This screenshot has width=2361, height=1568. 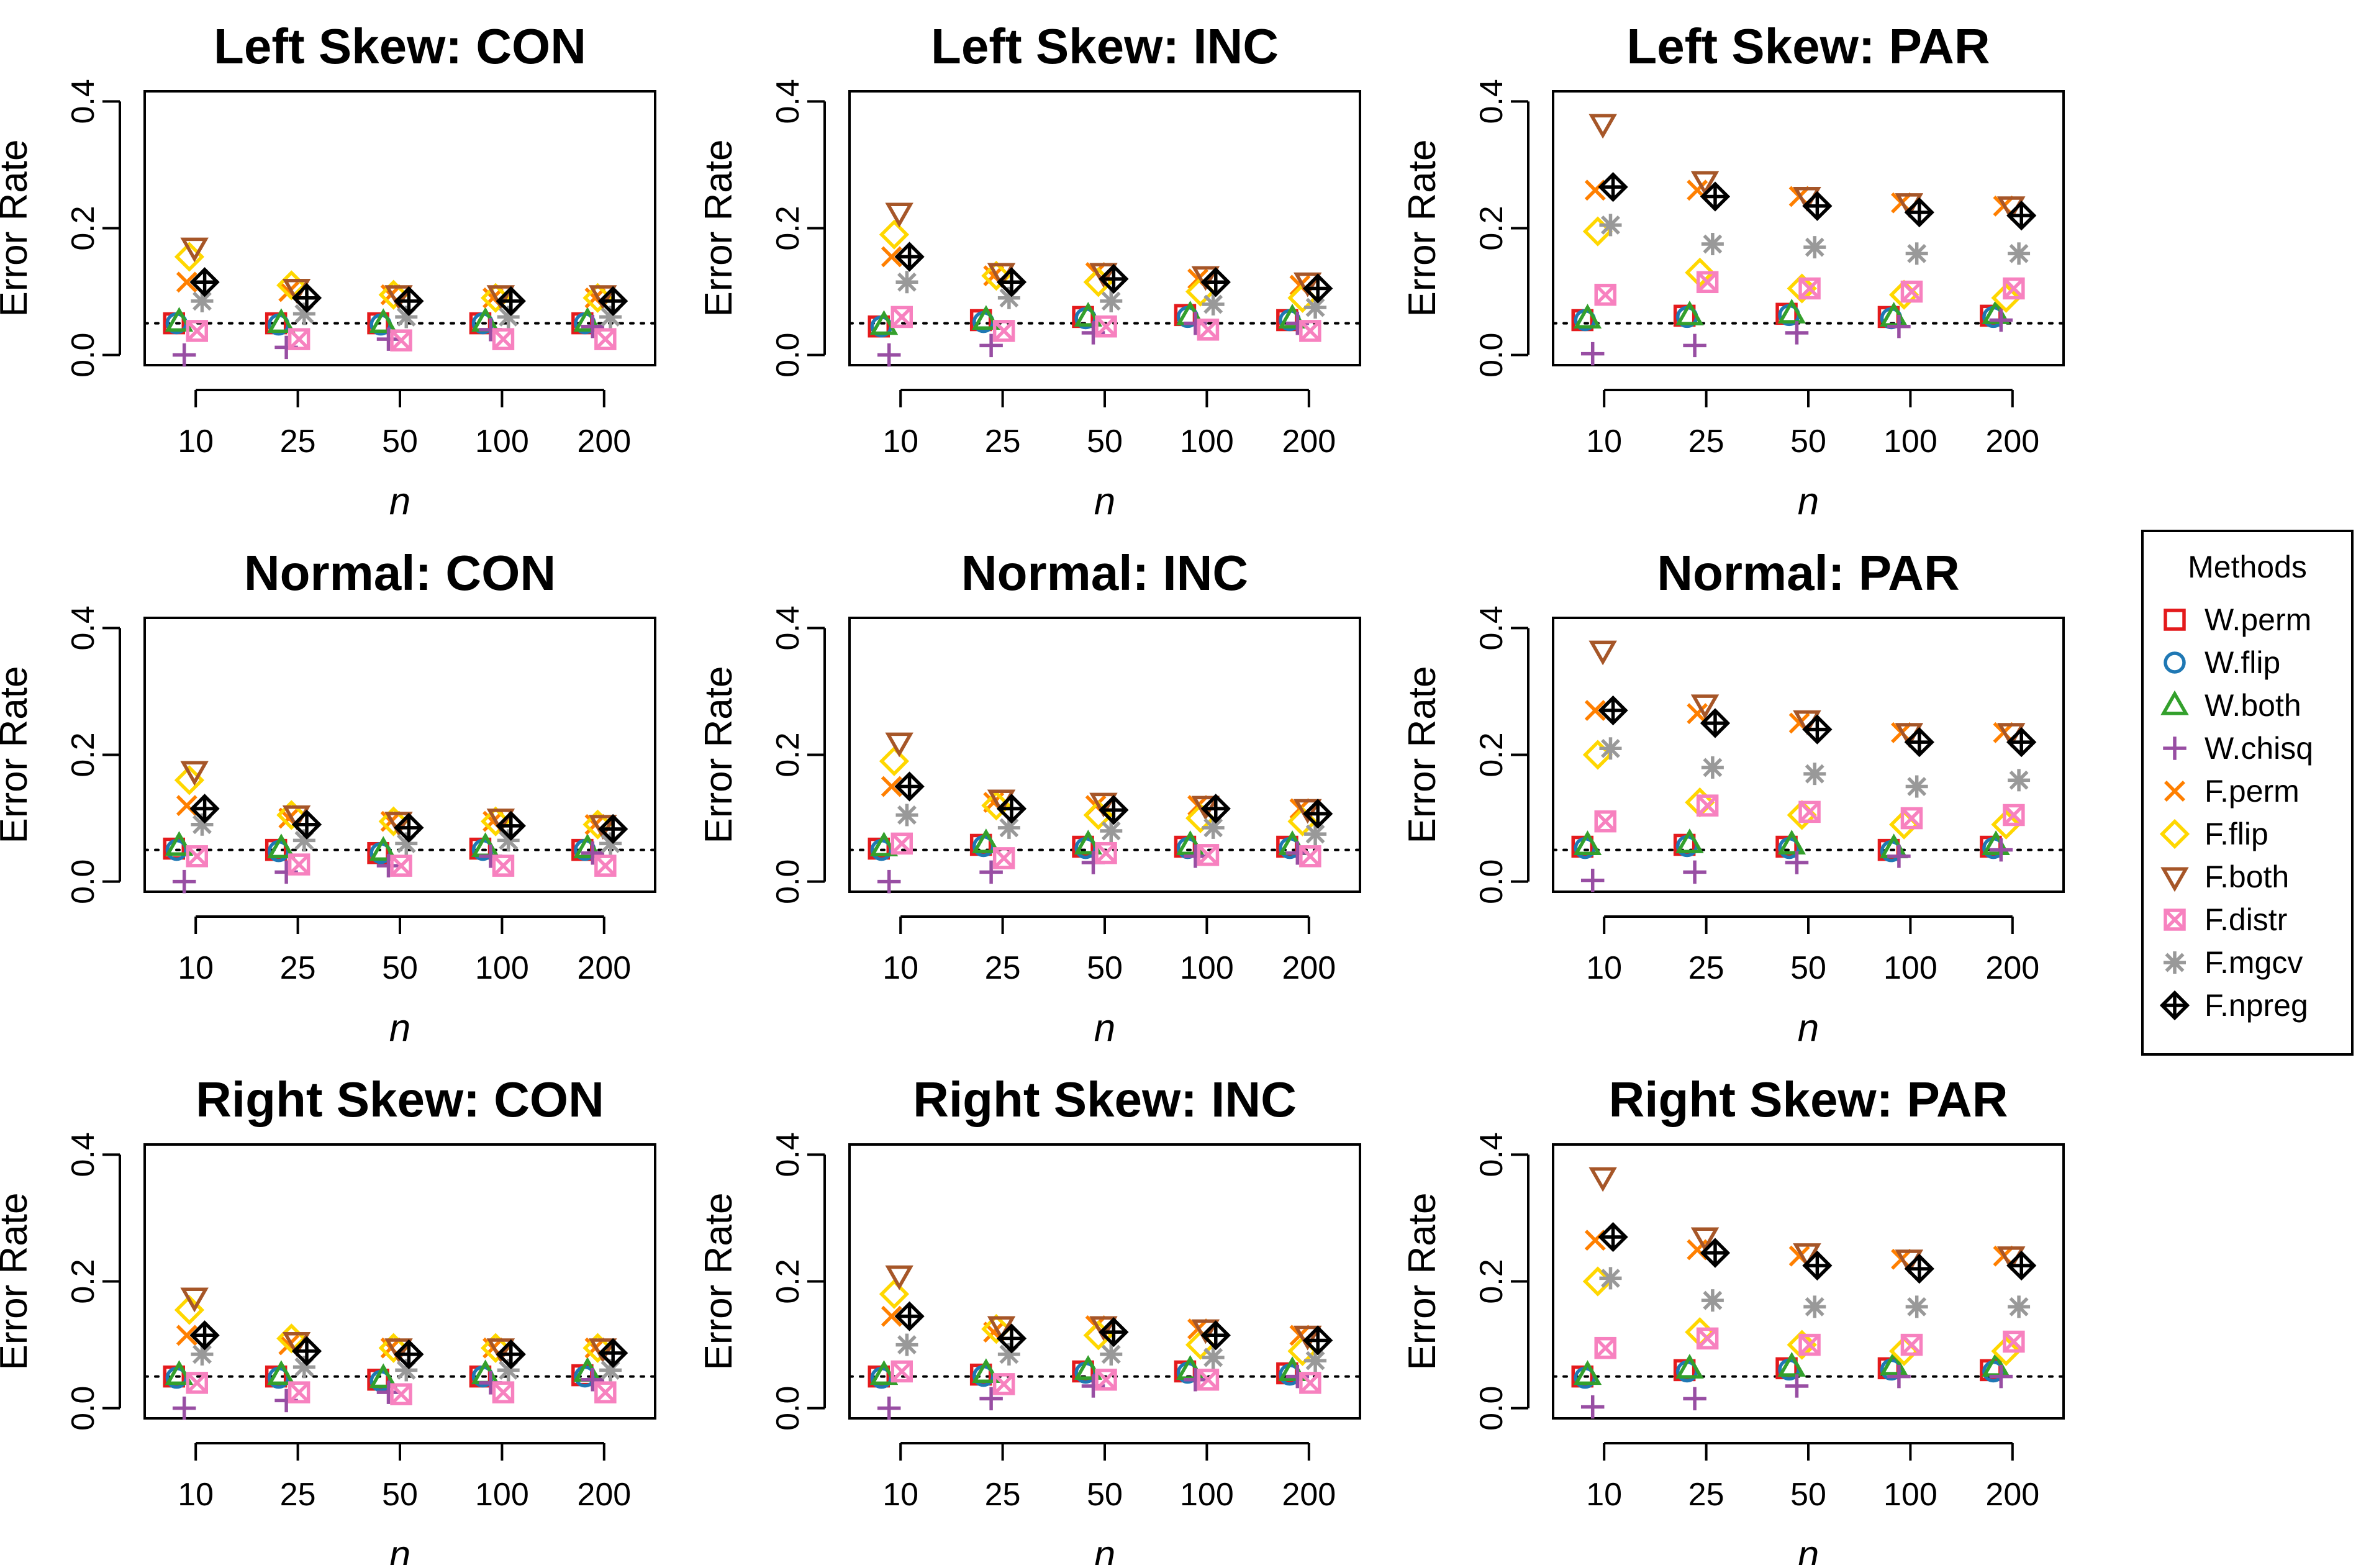 I want to click on x-tick-label: 25, so click(x=1003, y=442).